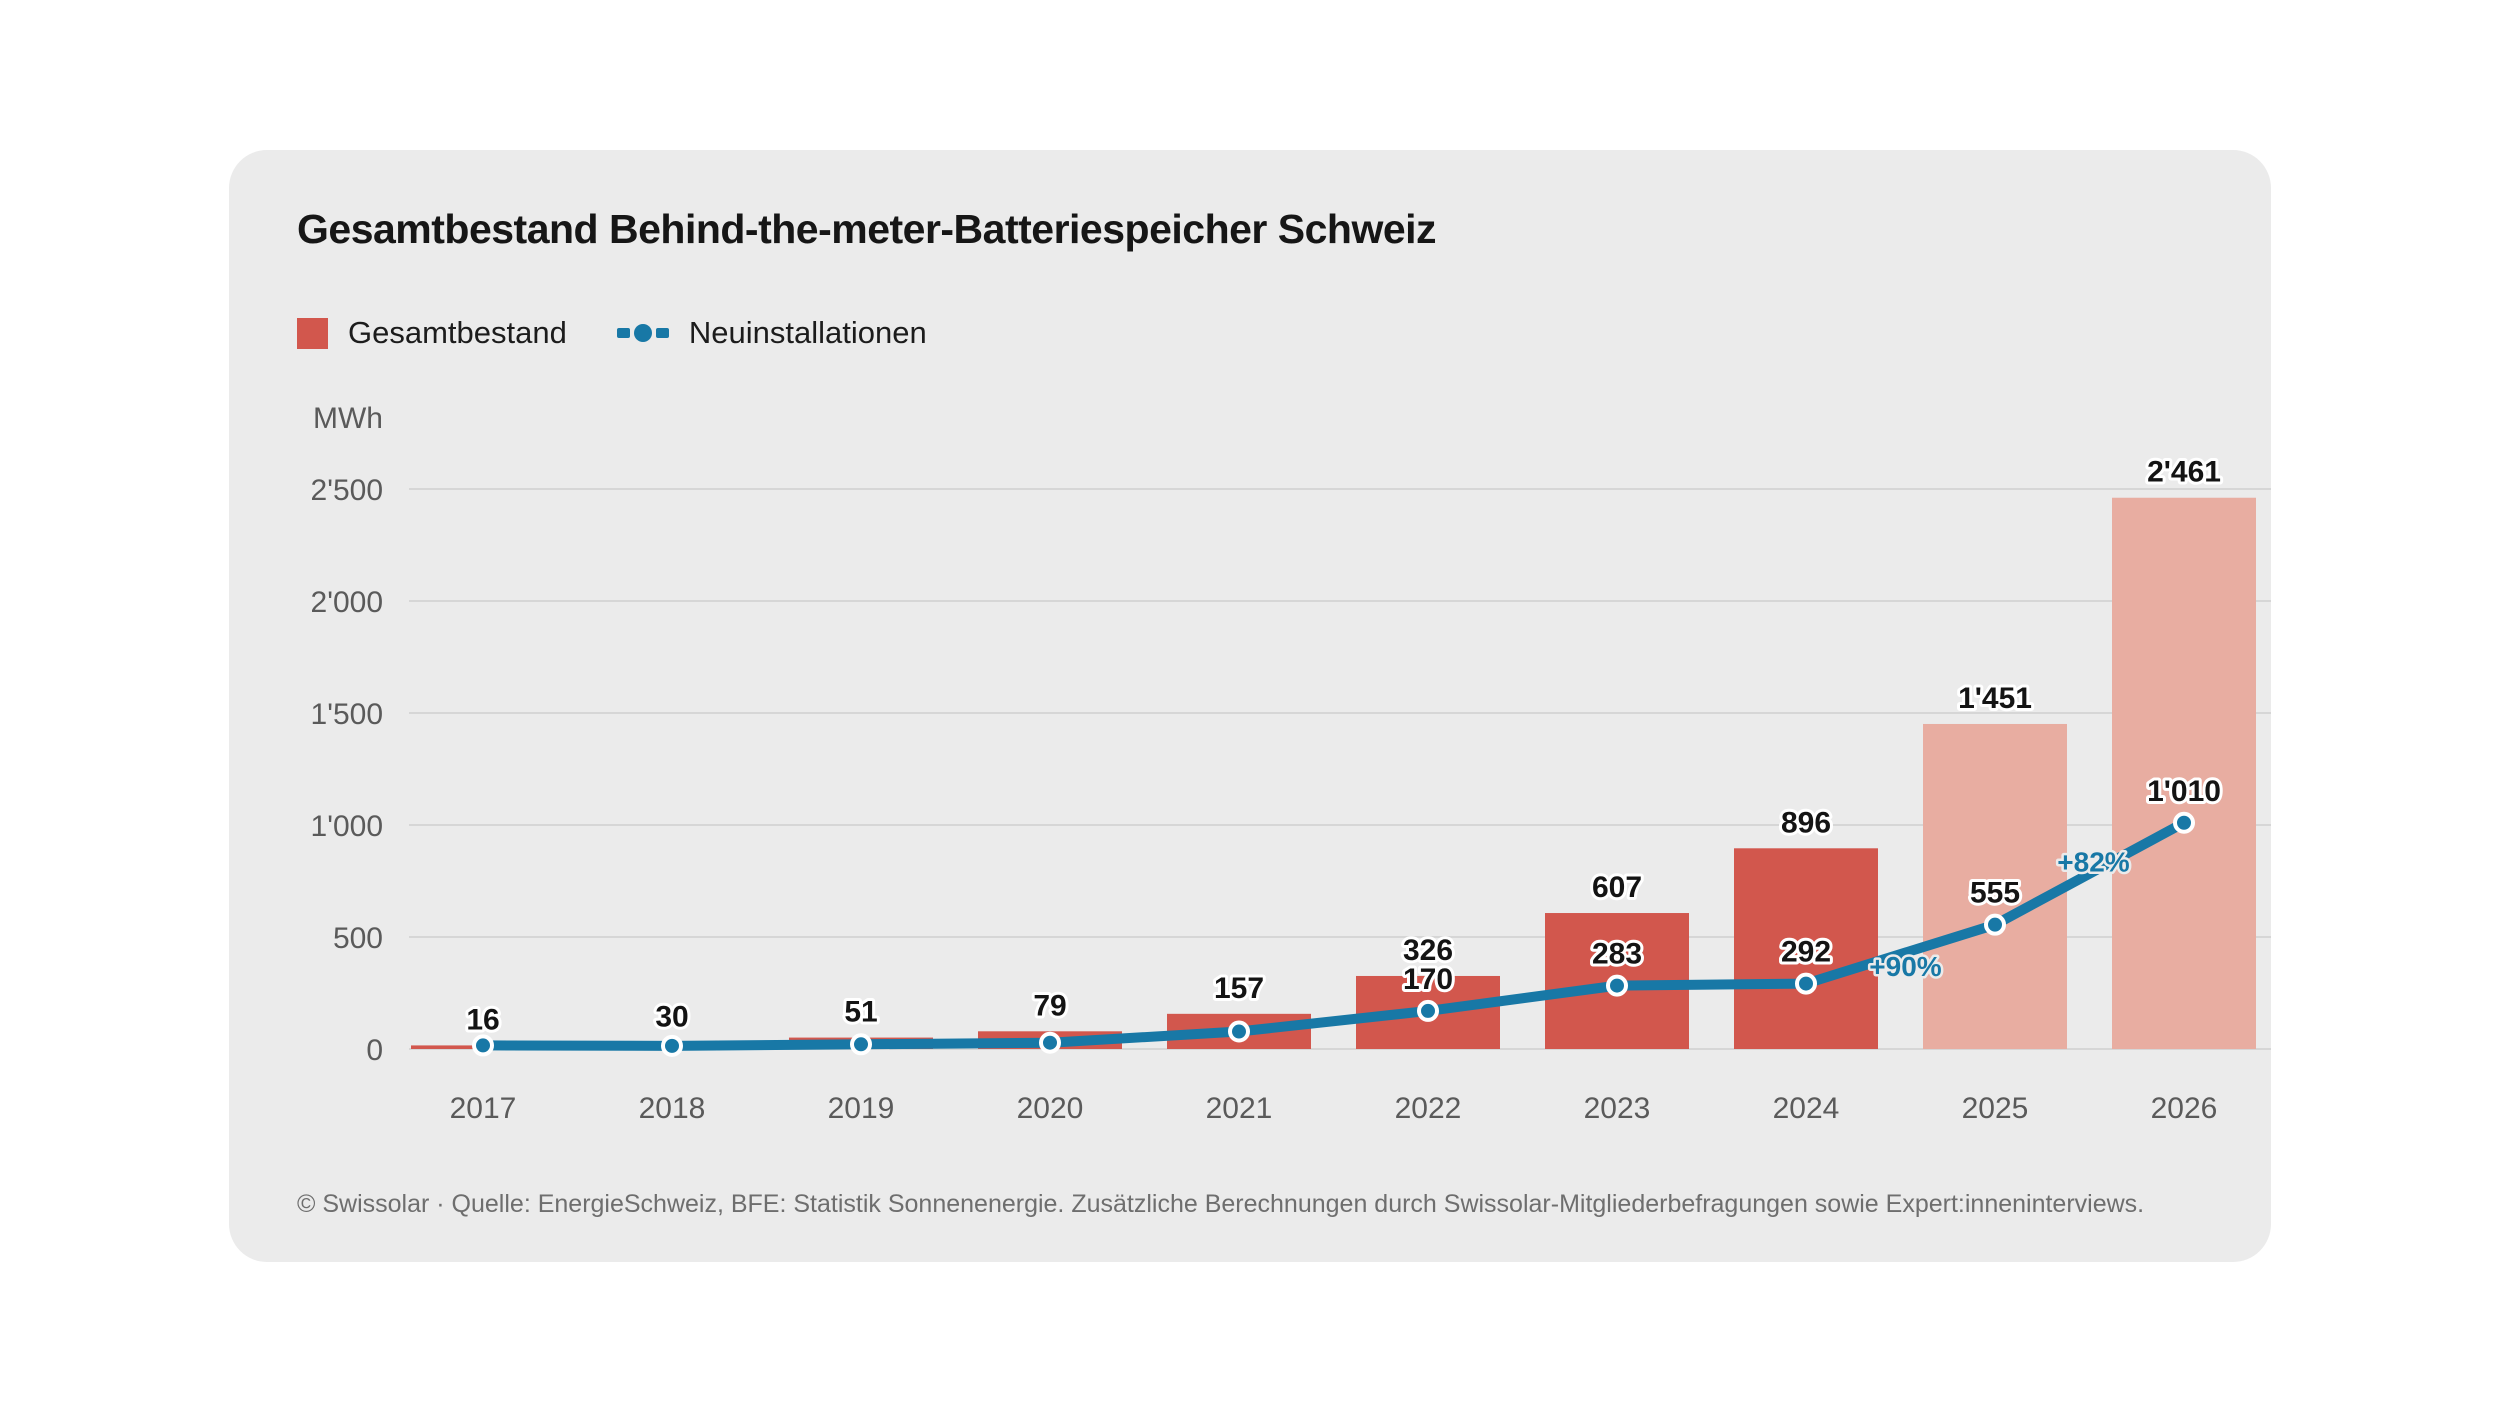  Describe the element at coordinates (482, 1019) in the screenshot. I see `bar-value-label-2017: 16` at that location.